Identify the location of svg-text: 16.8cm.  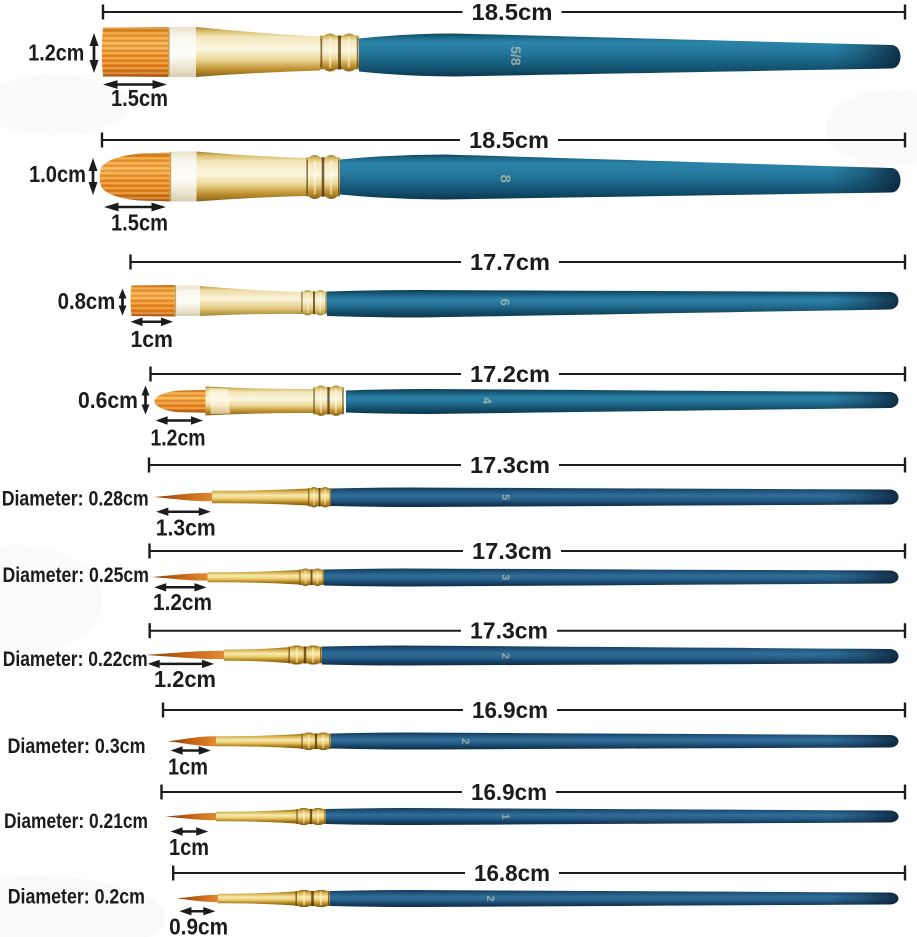
(512, 873).